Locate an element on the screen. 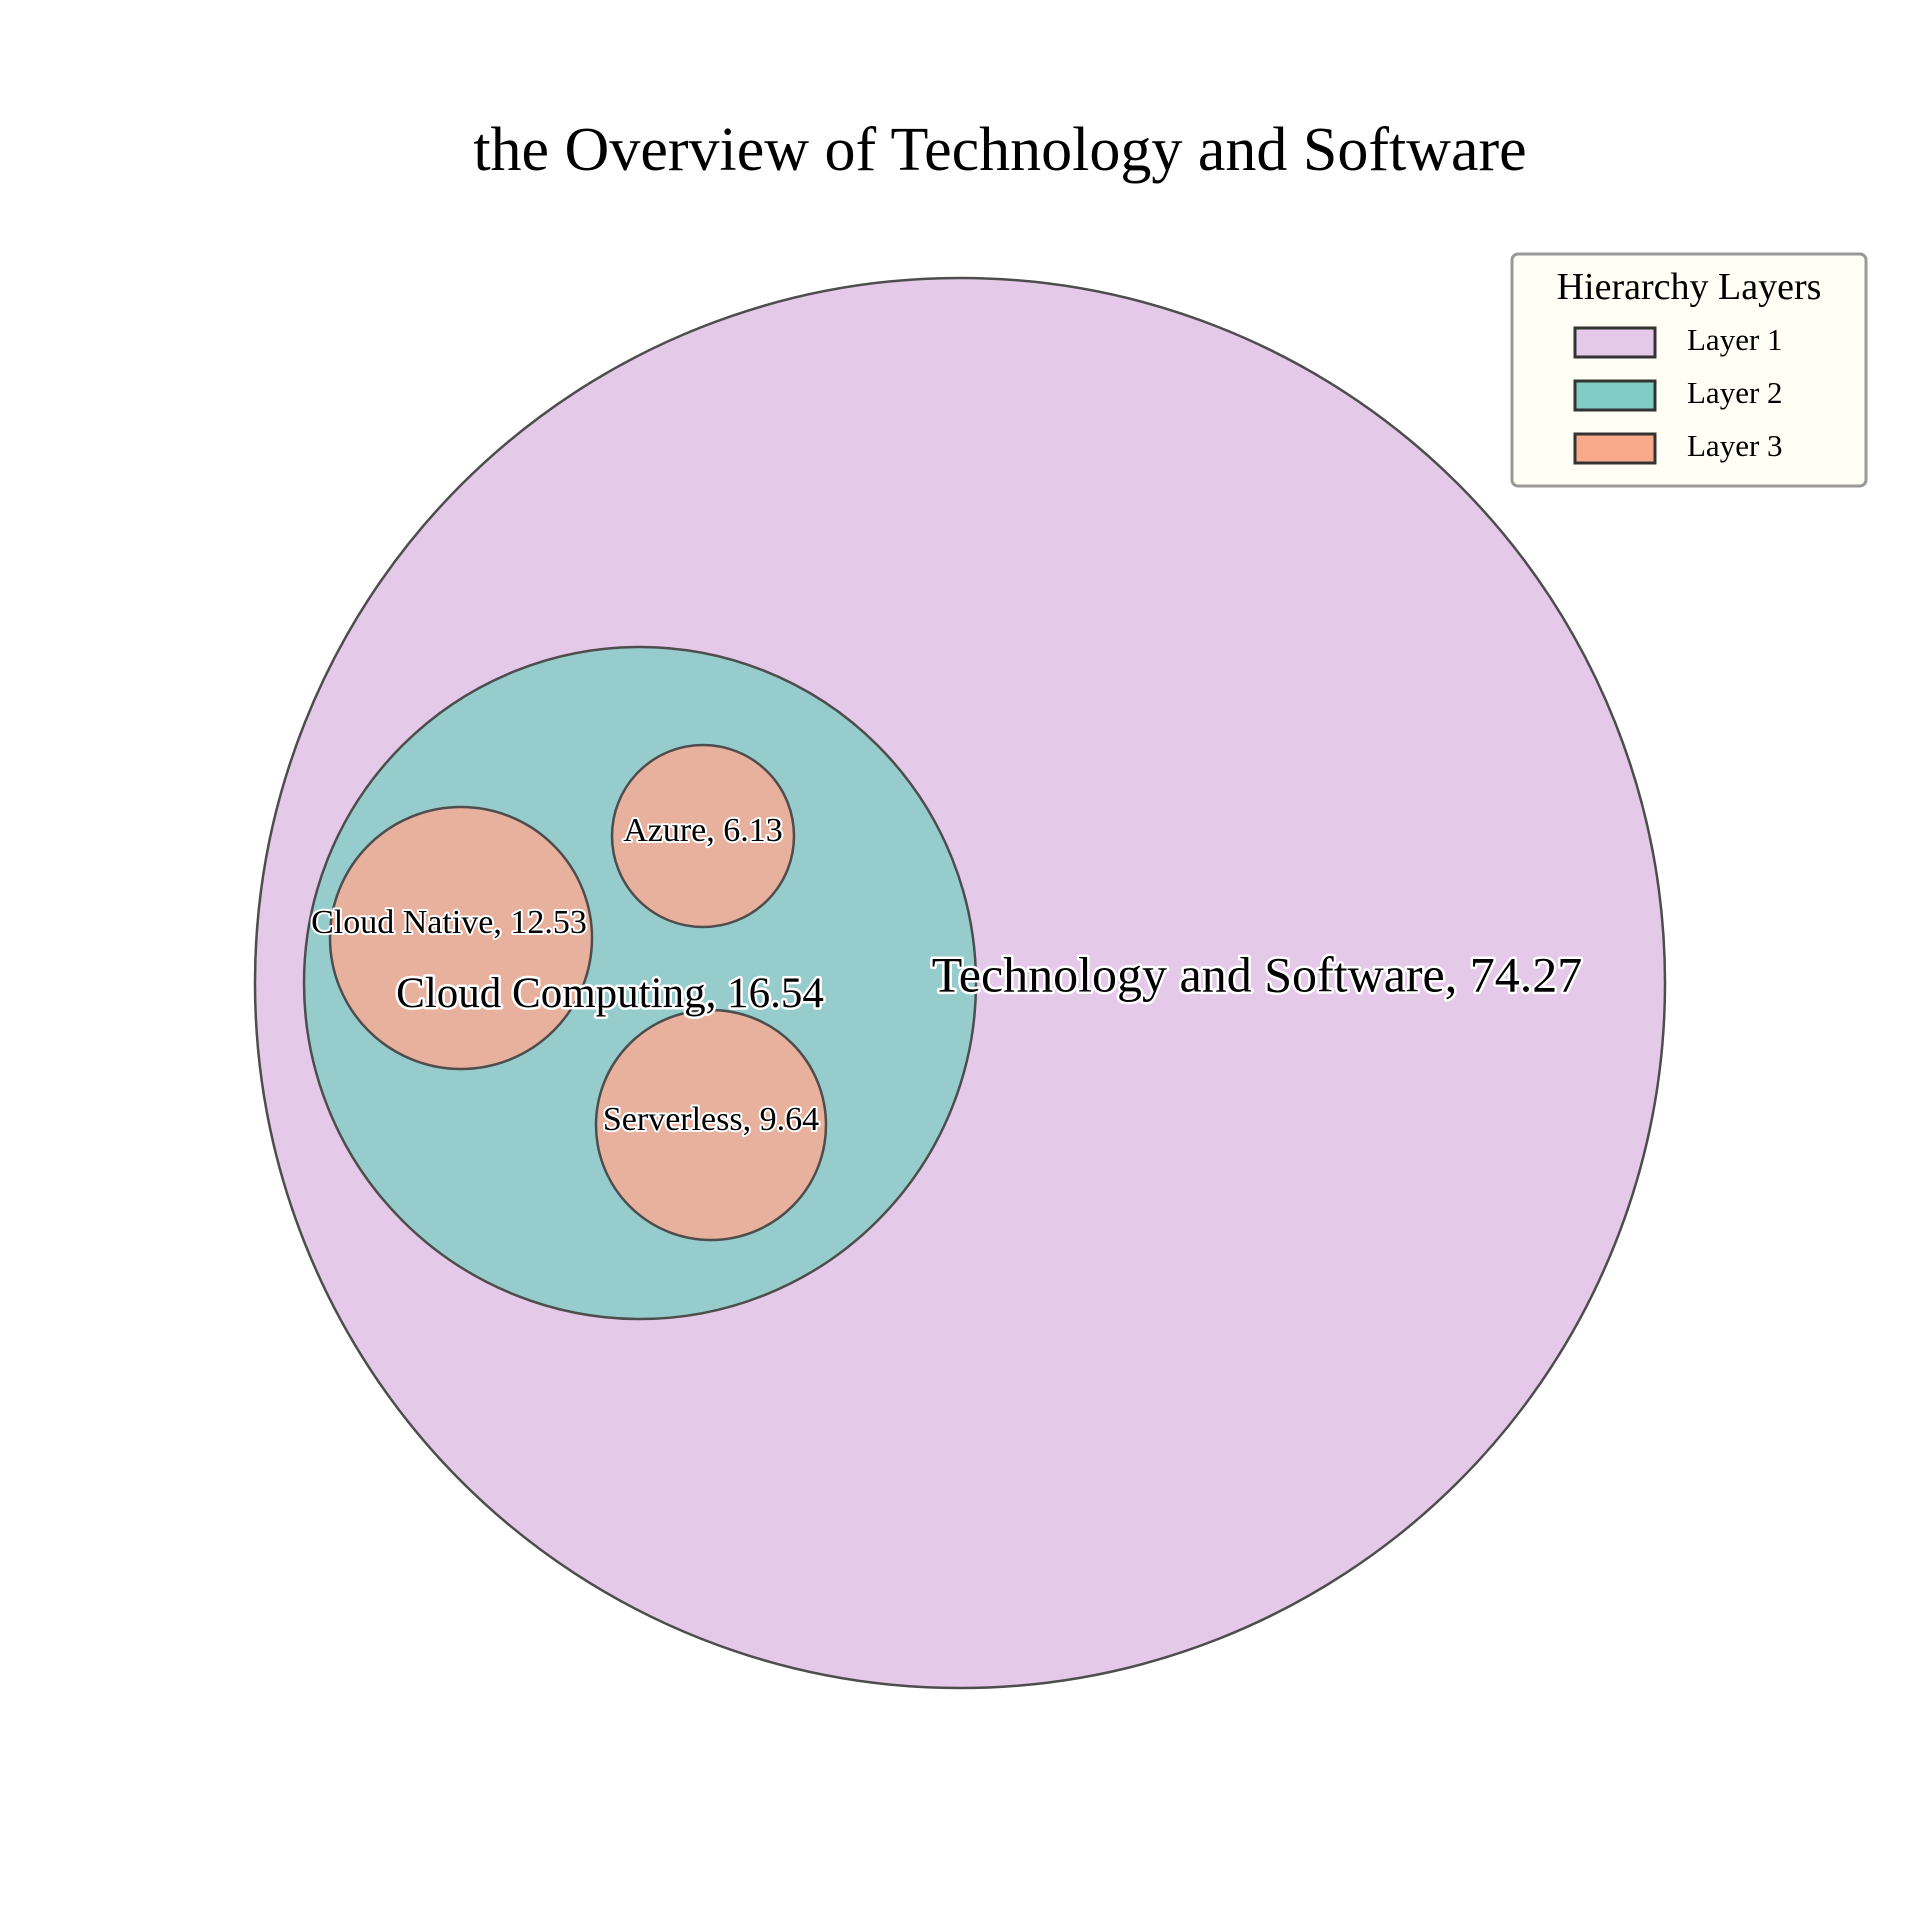  bubble-cloud-native is located at coordinates (461, 938).